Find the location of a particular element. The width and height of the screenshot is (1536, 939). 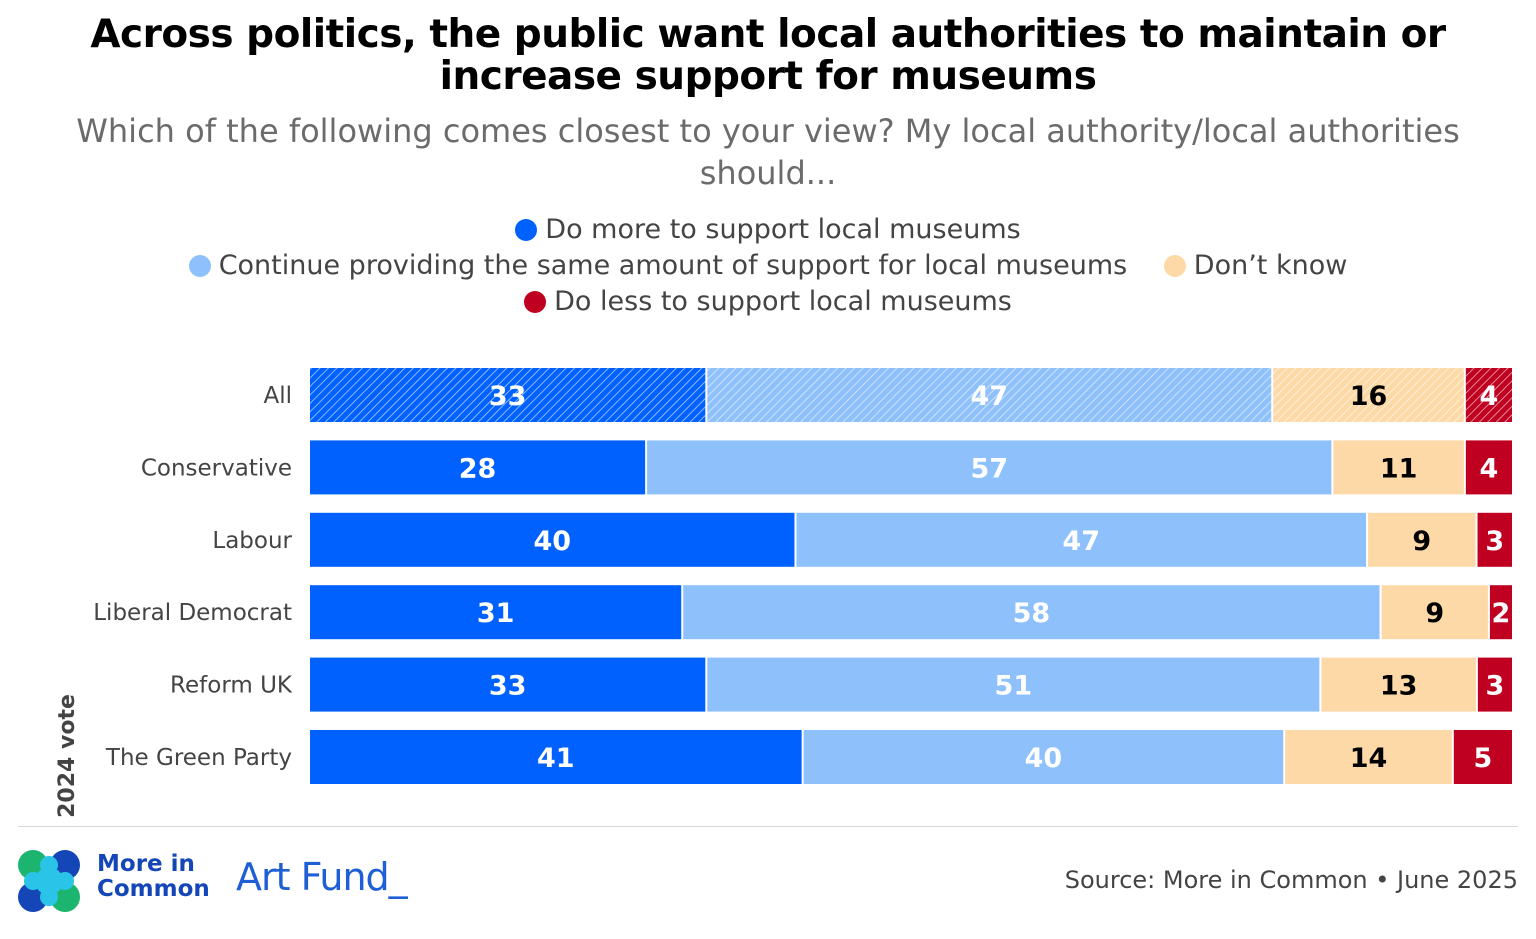

bar-value-label: 11 is located at coordinates (1399, 468).